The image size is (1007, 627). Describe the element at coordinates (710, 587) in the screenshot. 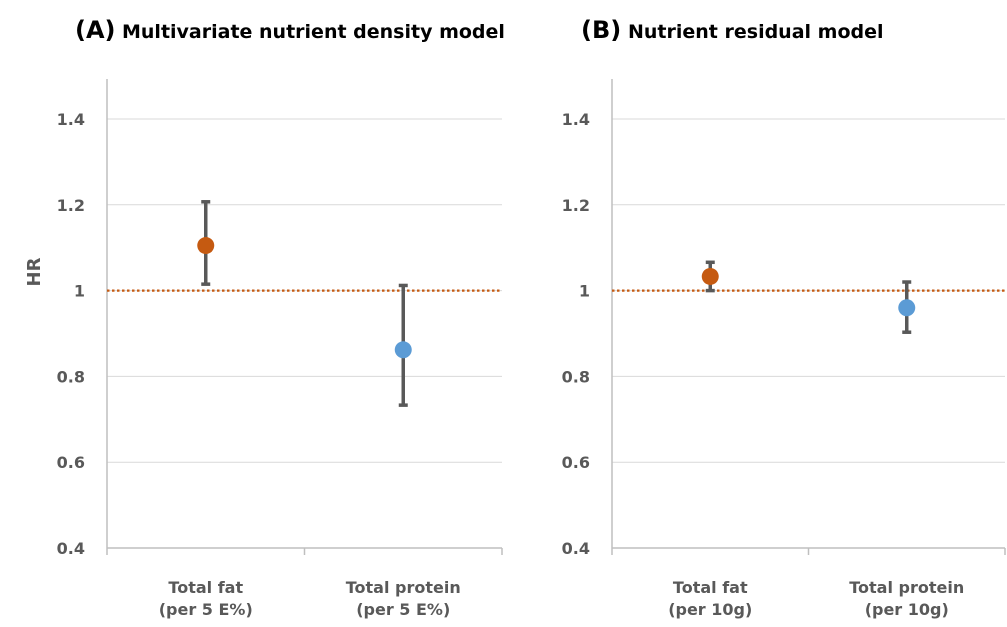

I see `panel-b-category-label: Total fat` at that location.